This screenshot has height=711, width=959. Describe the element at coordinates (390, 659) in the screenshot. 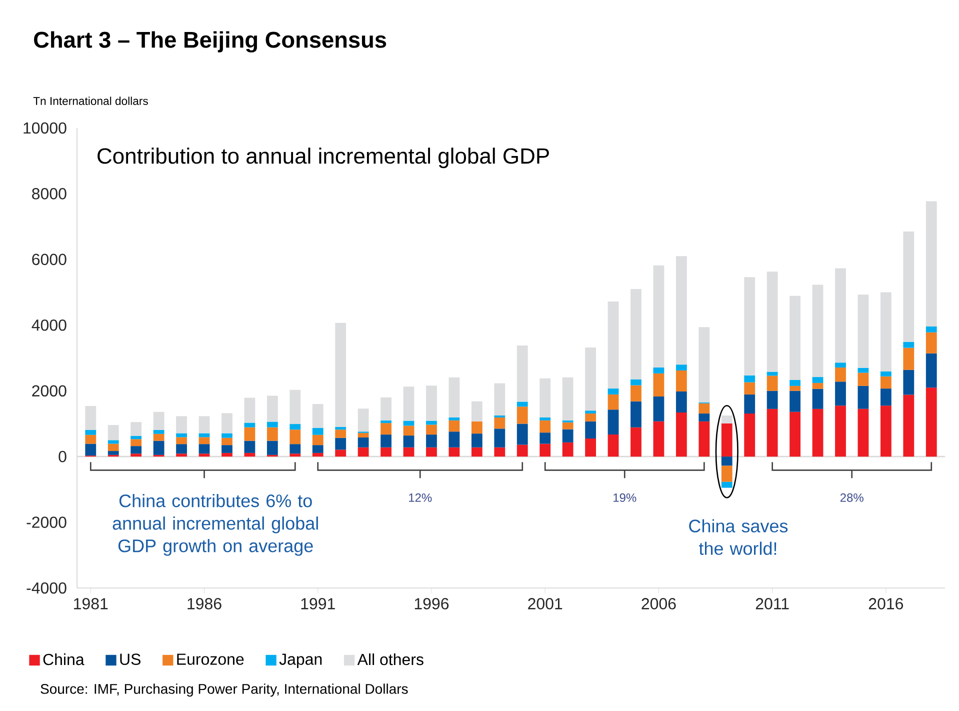

I see `legend-label: All others` at that location.